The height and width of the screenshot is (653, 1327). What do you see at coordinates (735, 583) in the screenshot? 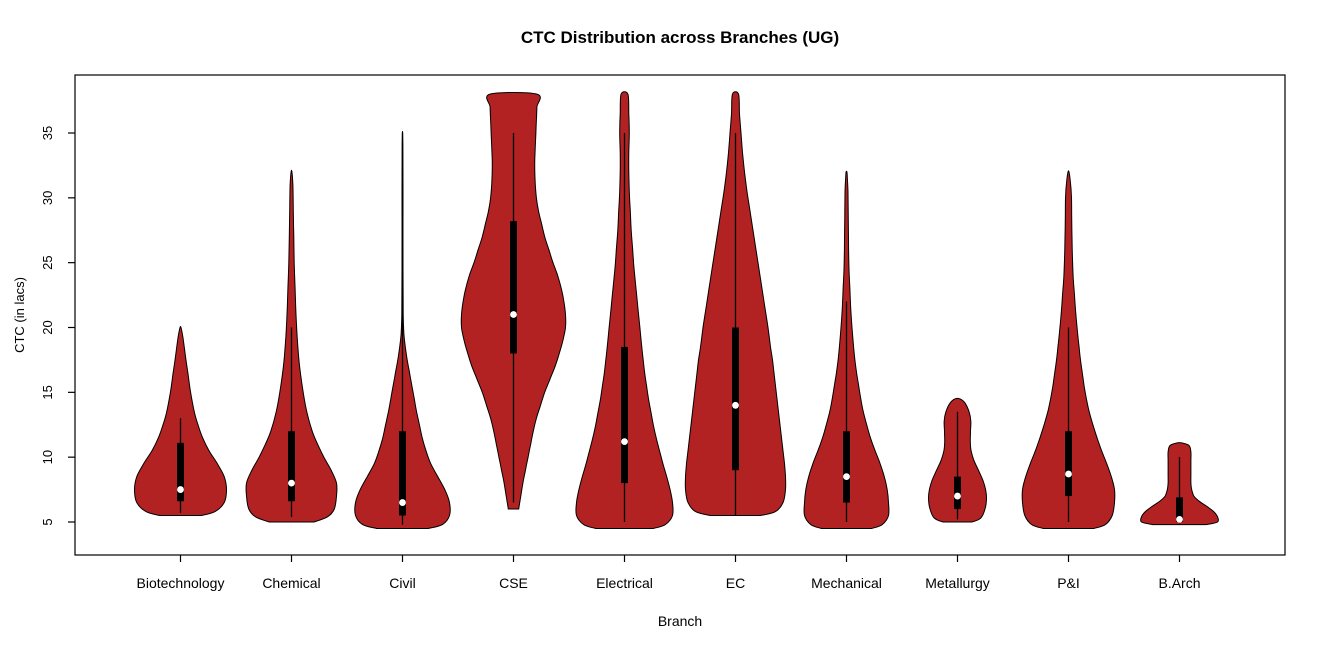
I see `x-category-label: EC` at bounding box center [735, 583].